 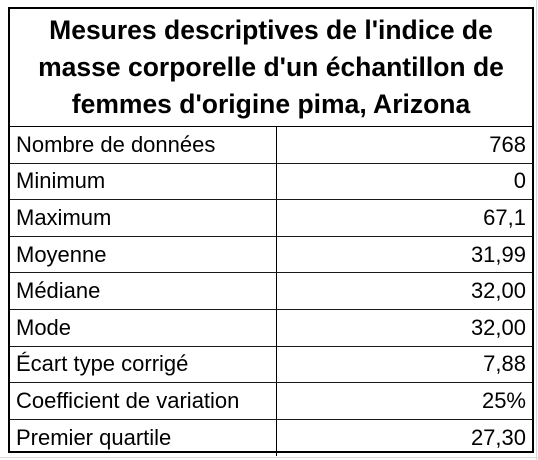 I want to click on table-row: Nombre de données 768, so click(x=271, y=145).